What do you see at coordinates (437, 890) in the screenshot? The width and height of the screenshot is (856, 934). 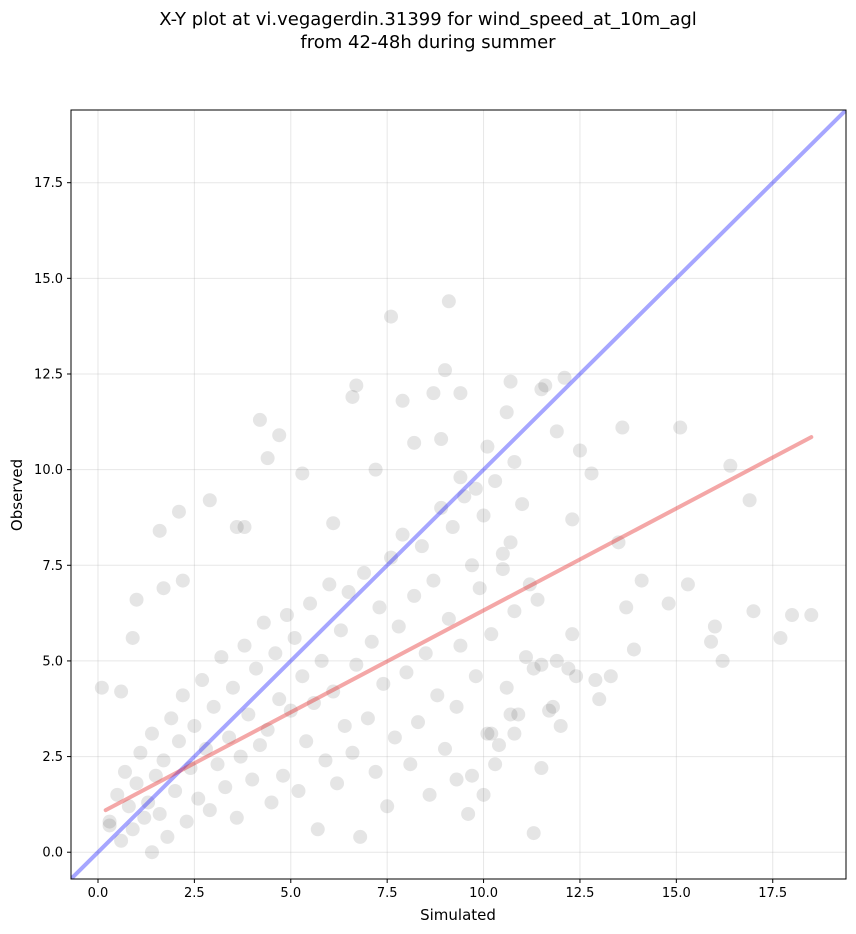 I see `x-axis-ticks: 0.0 2.5 5.0 7.5 10.0 12.5 15.0 17.5` at bounding box center [437, 890].